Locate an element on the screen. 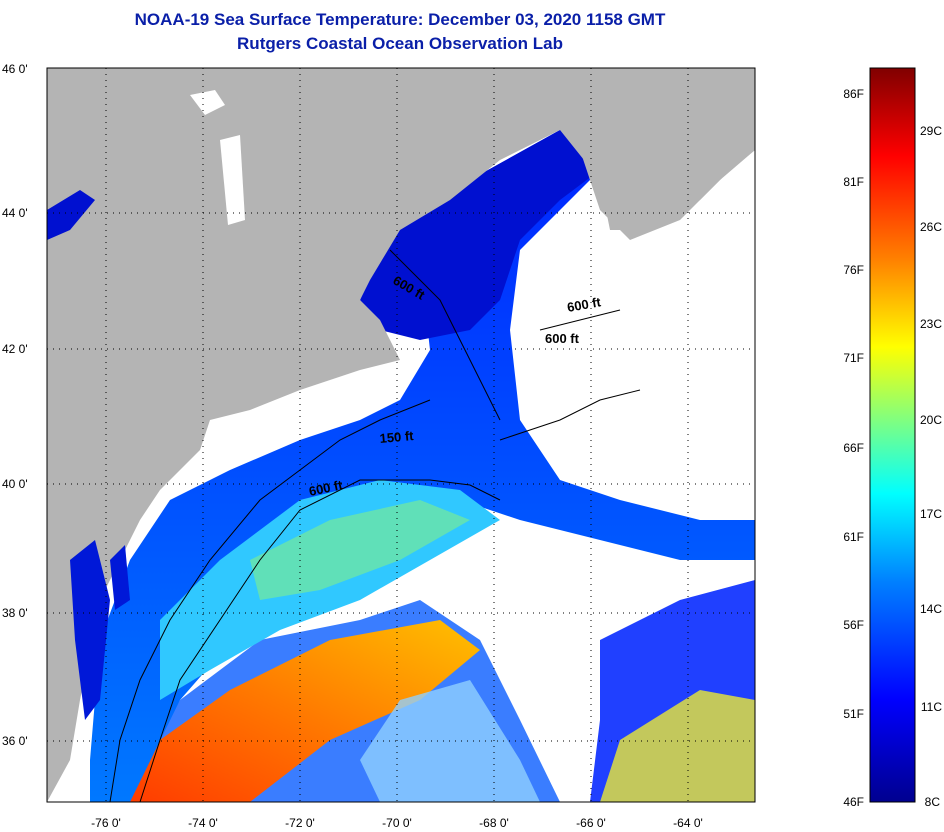  lat-label: 44 0' is located at coordinates (15, 213).